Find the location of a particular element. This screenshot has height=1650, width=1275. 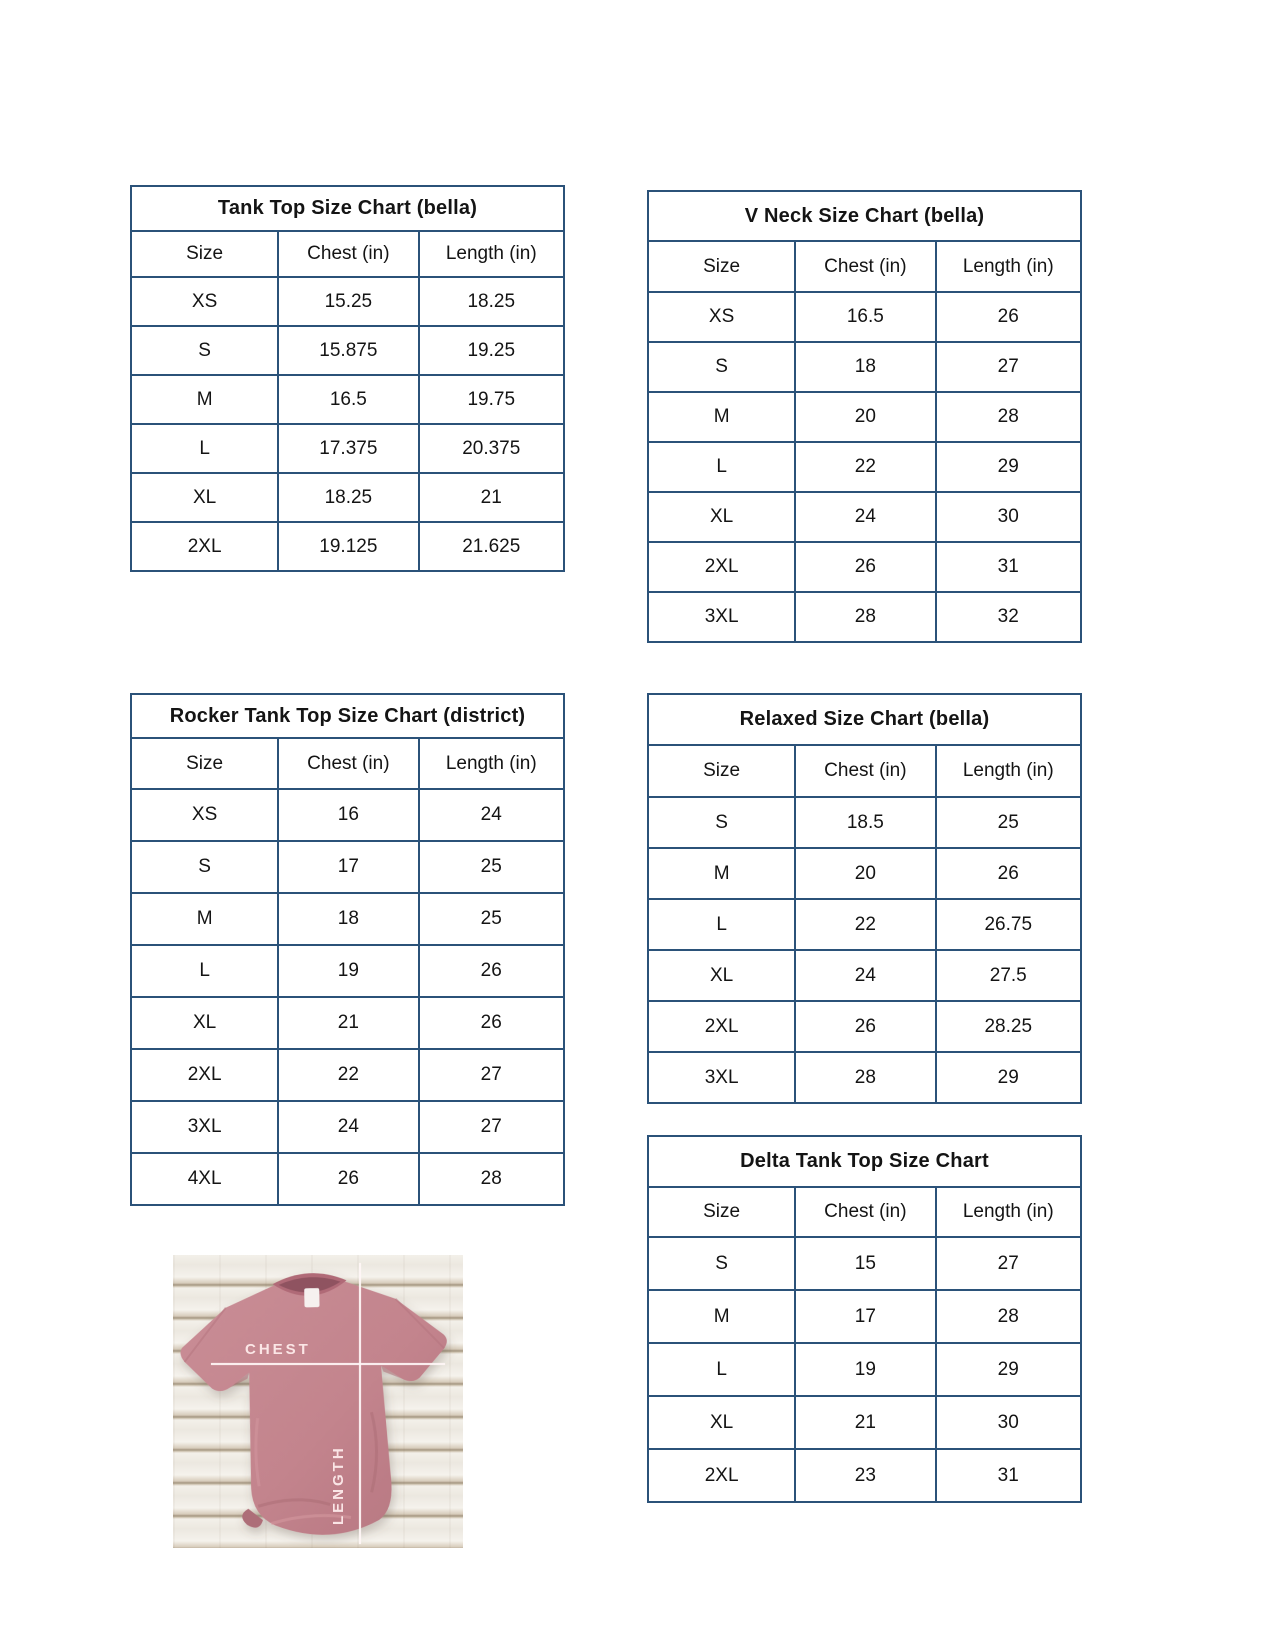

table-row: M 20 28 is located at coordinates (864, 417).